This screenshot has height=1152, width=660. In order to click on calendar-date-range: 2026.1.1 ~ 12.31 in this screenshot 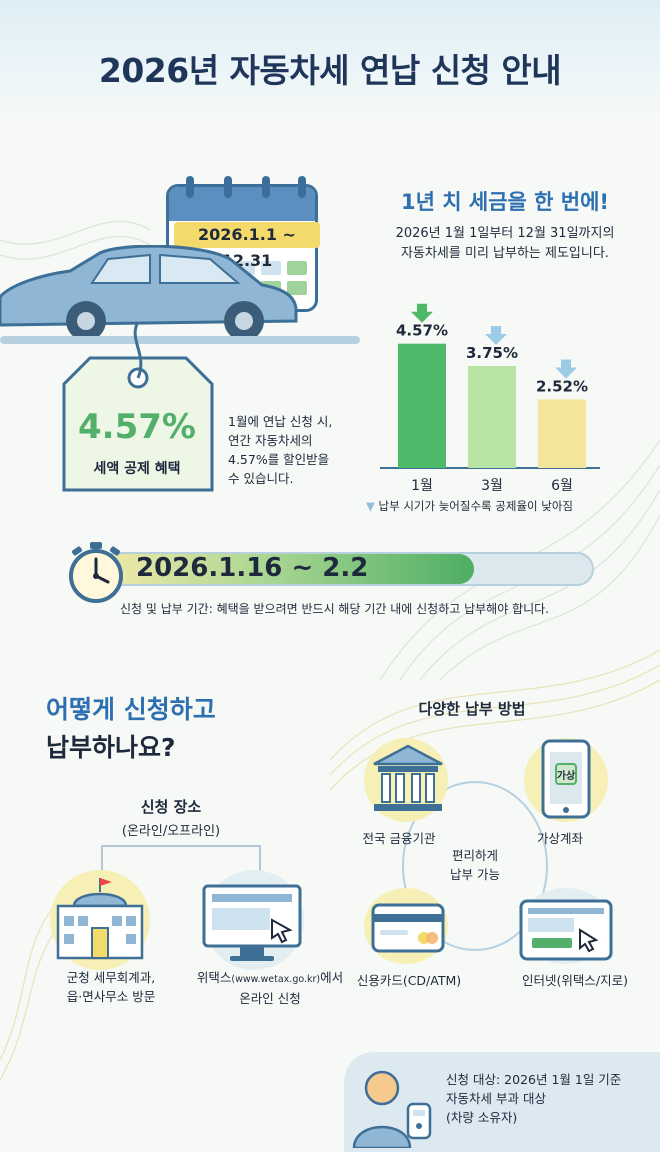, I will do `click(247, 246)`.